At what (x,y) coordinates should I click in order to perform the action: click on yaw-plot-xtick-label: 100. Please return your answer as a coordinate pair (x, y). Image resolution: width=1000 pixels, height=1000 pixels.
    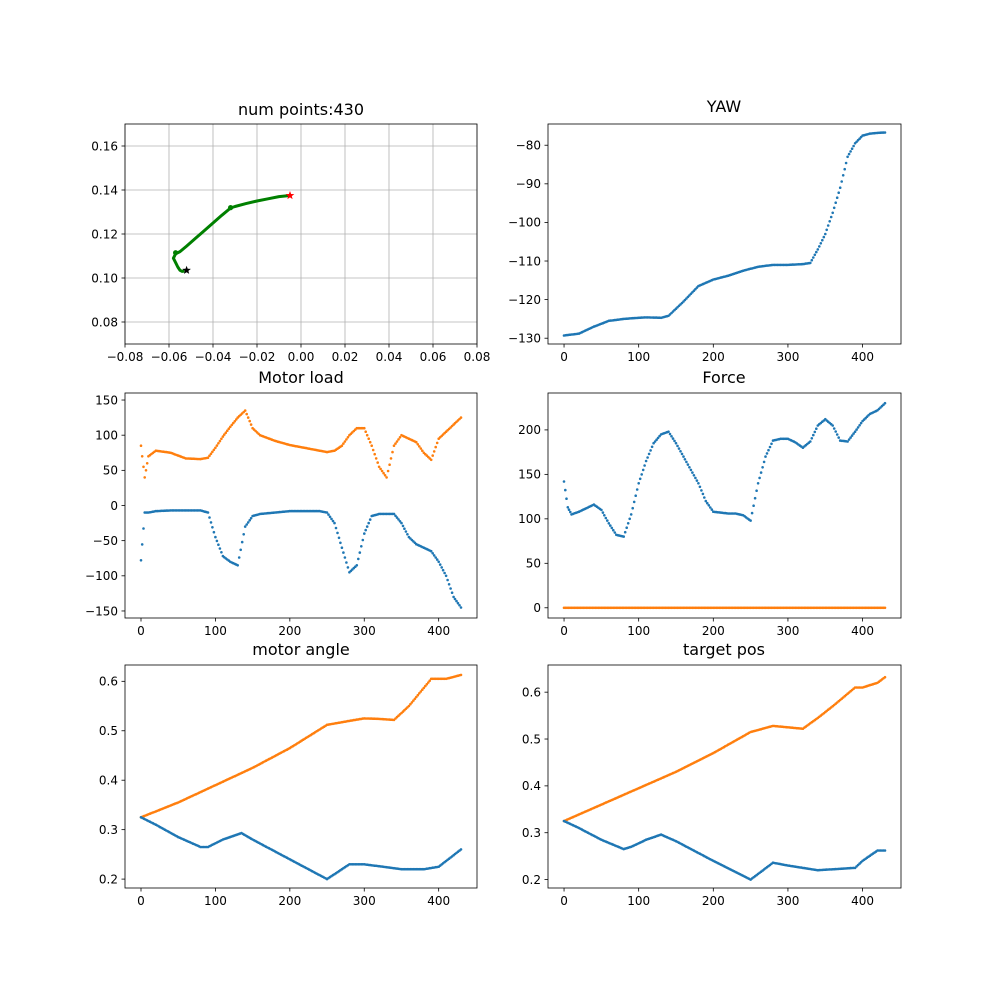
    Looking at the image, I should click on (638, 357).